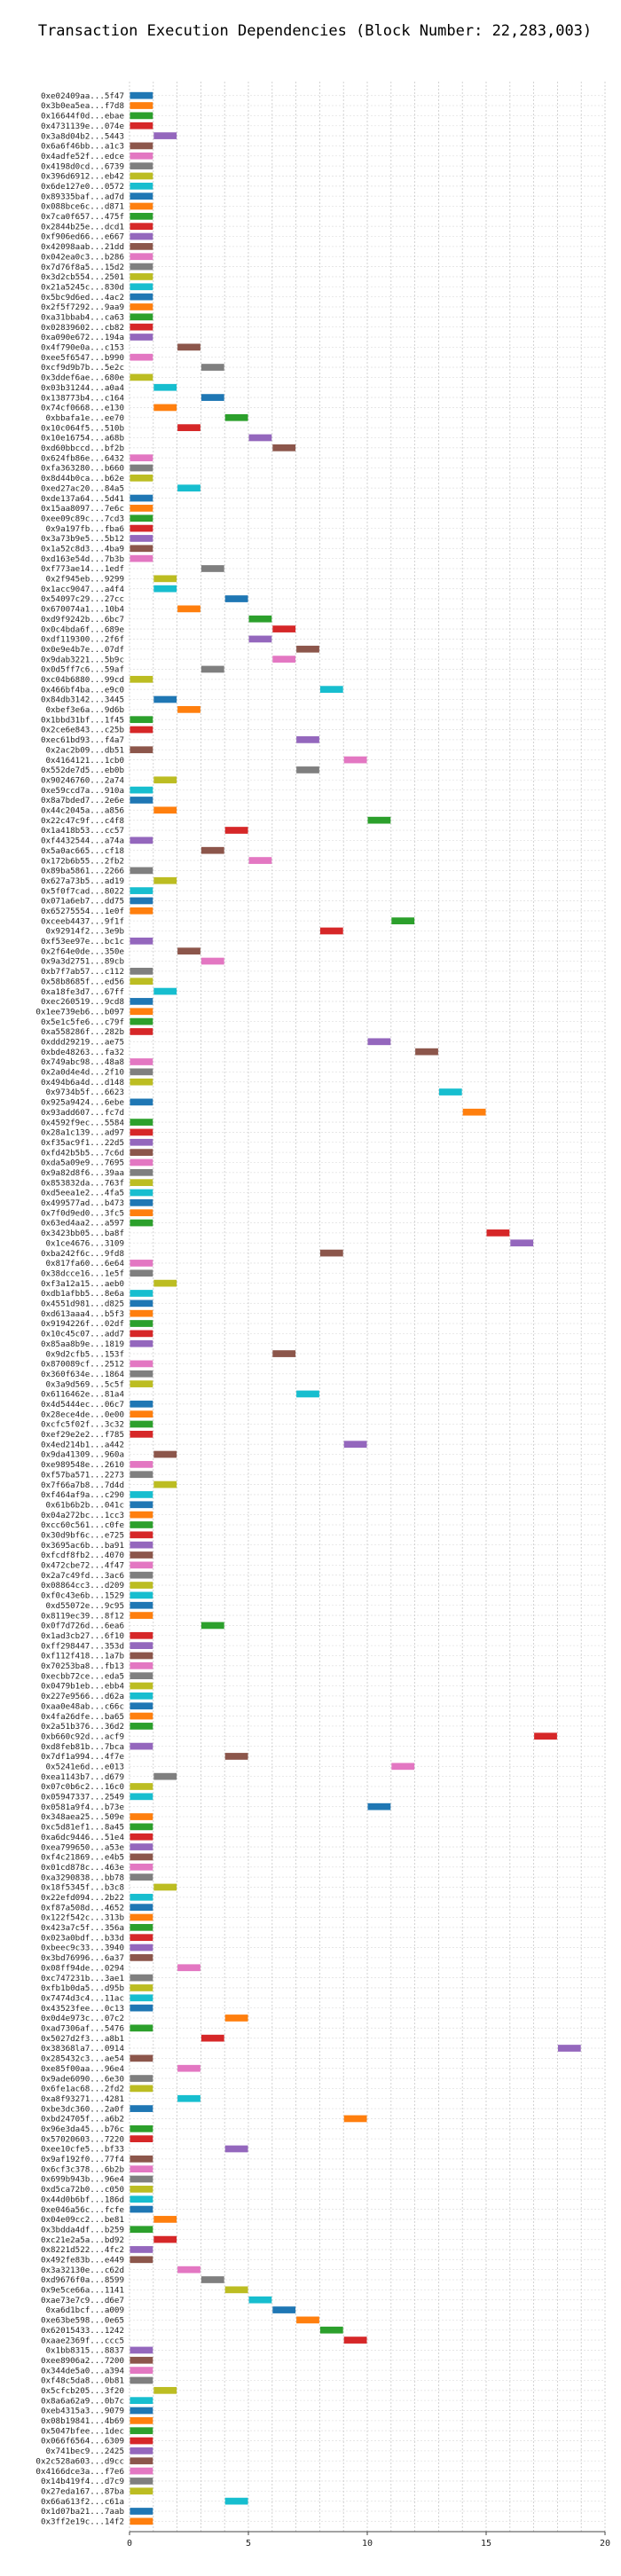  What do you see at coordinates (82, 720) in the screenshot?
I see `transaction-label: 0x1bbd31bf...1f45` at bounding box center [82, 720].